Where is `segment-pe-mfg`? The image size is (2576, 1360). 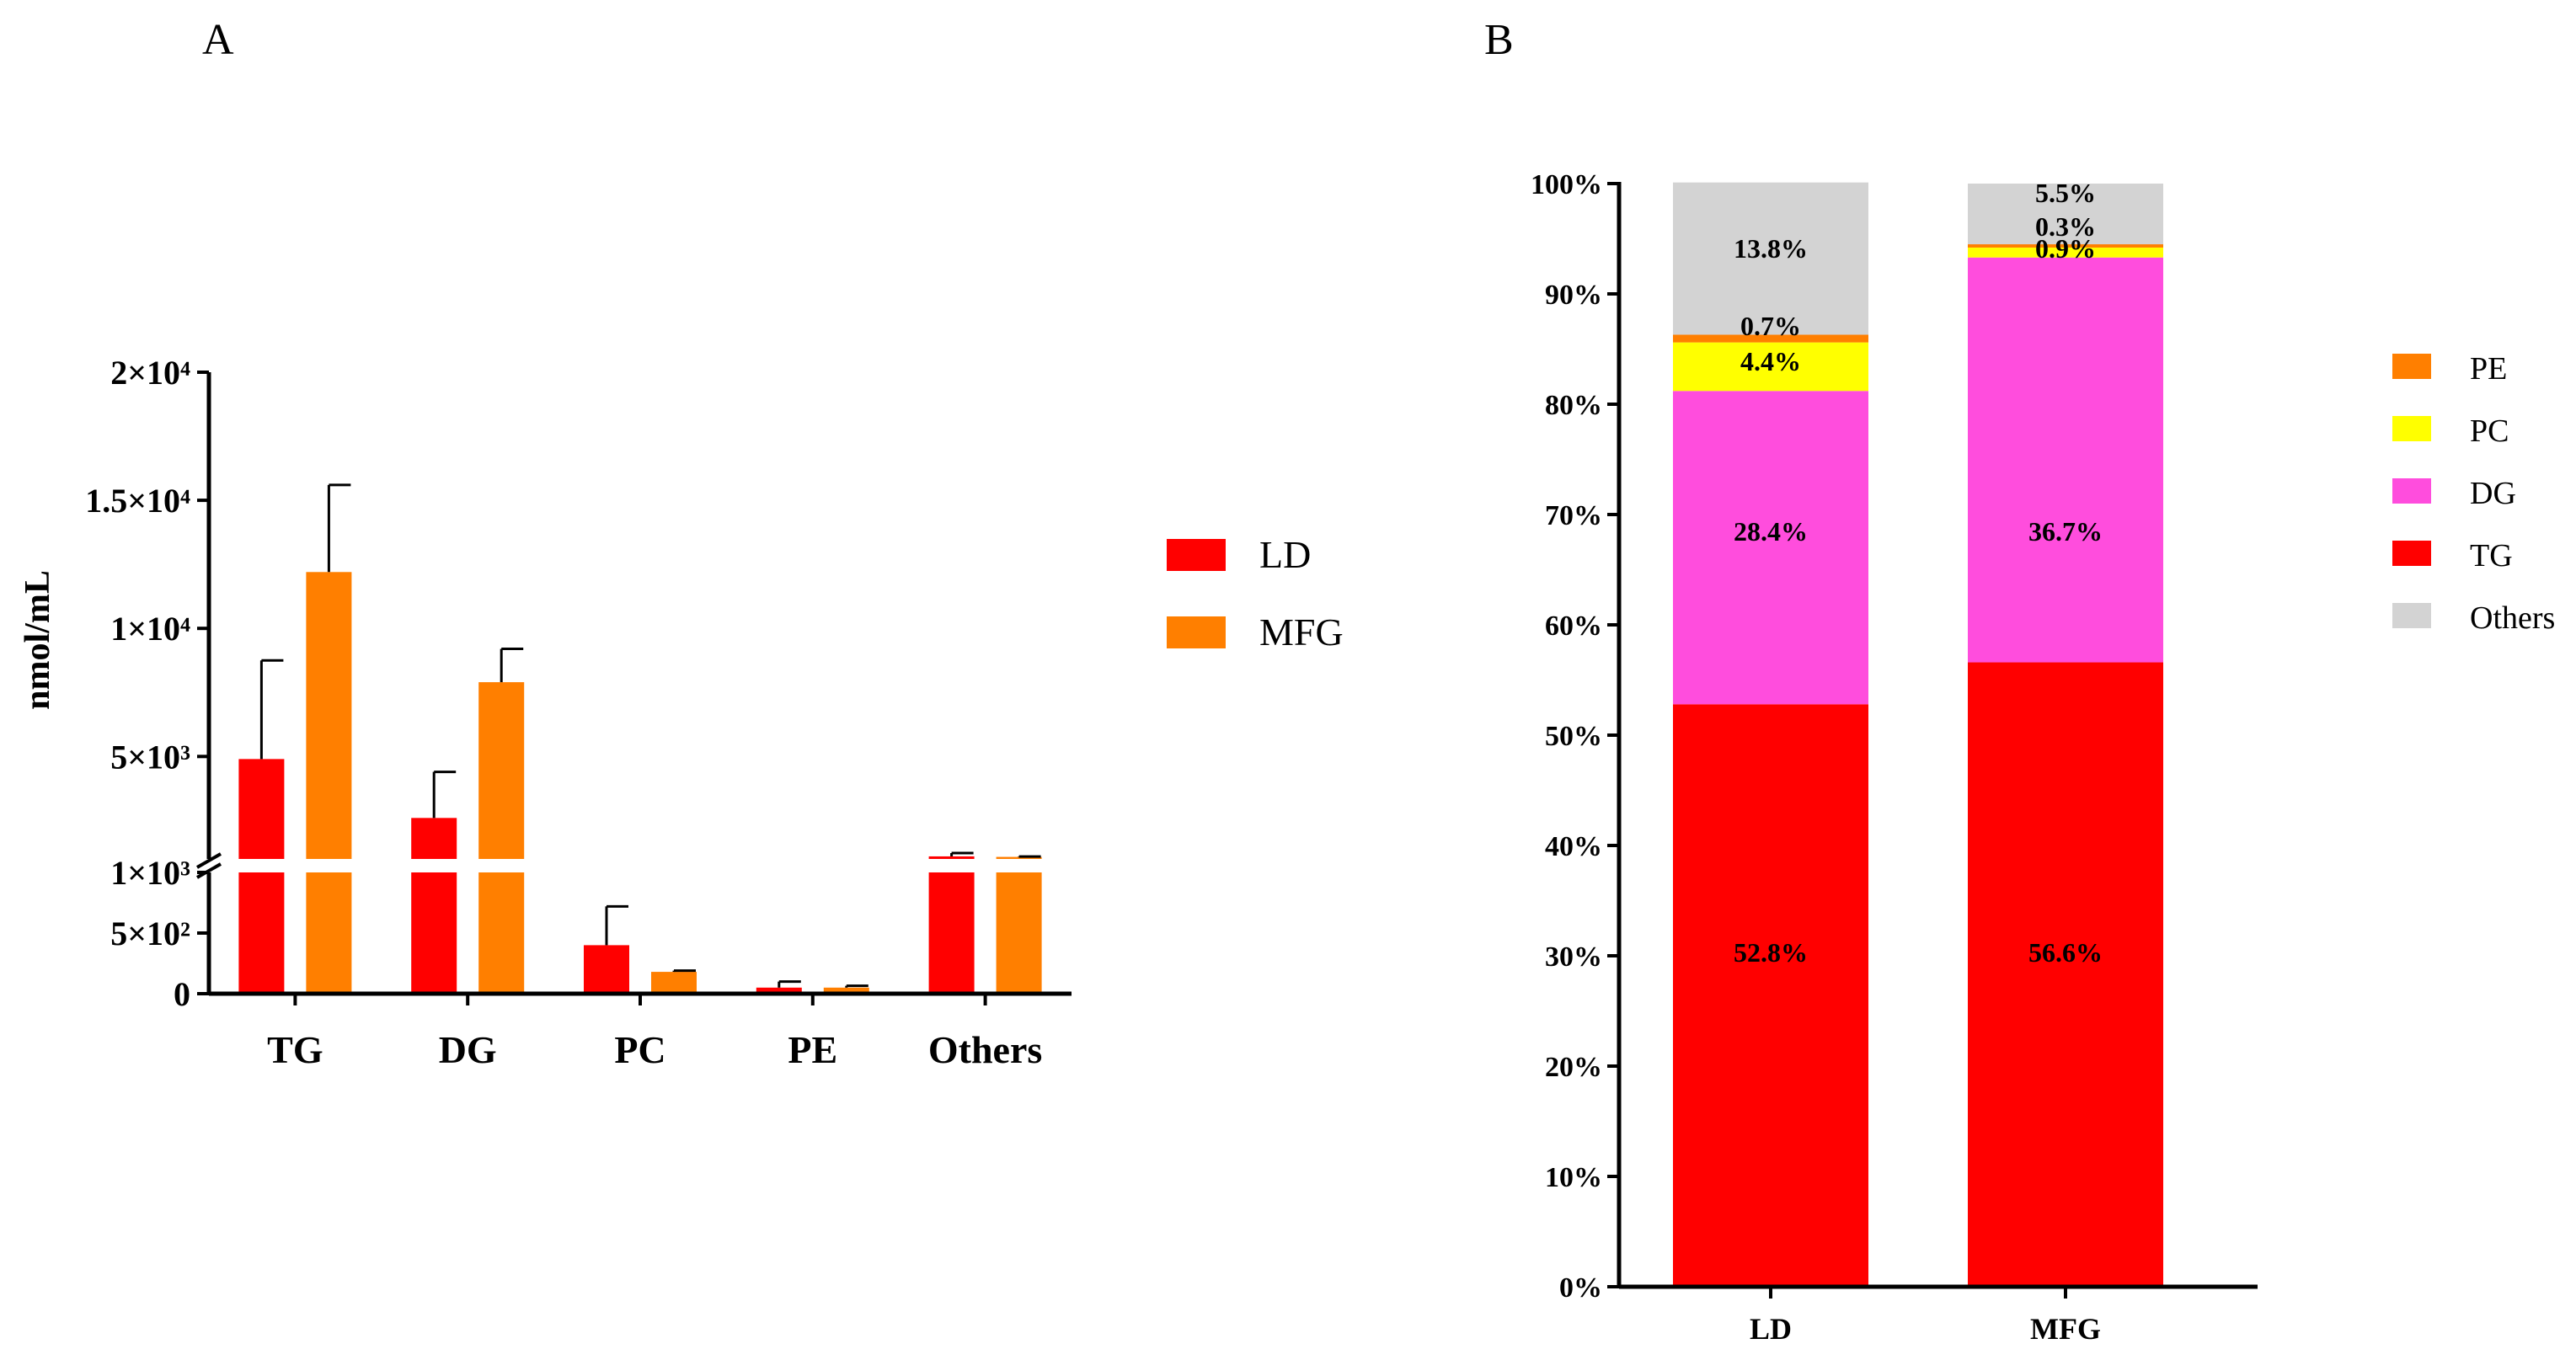 segment-pe-mfg is located at coordinates (2065, 246).